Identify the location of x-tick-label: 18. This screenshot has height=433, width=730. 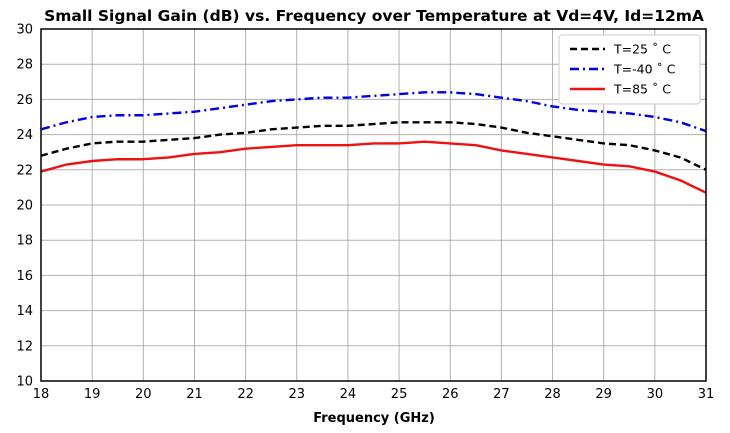
(41, 394).